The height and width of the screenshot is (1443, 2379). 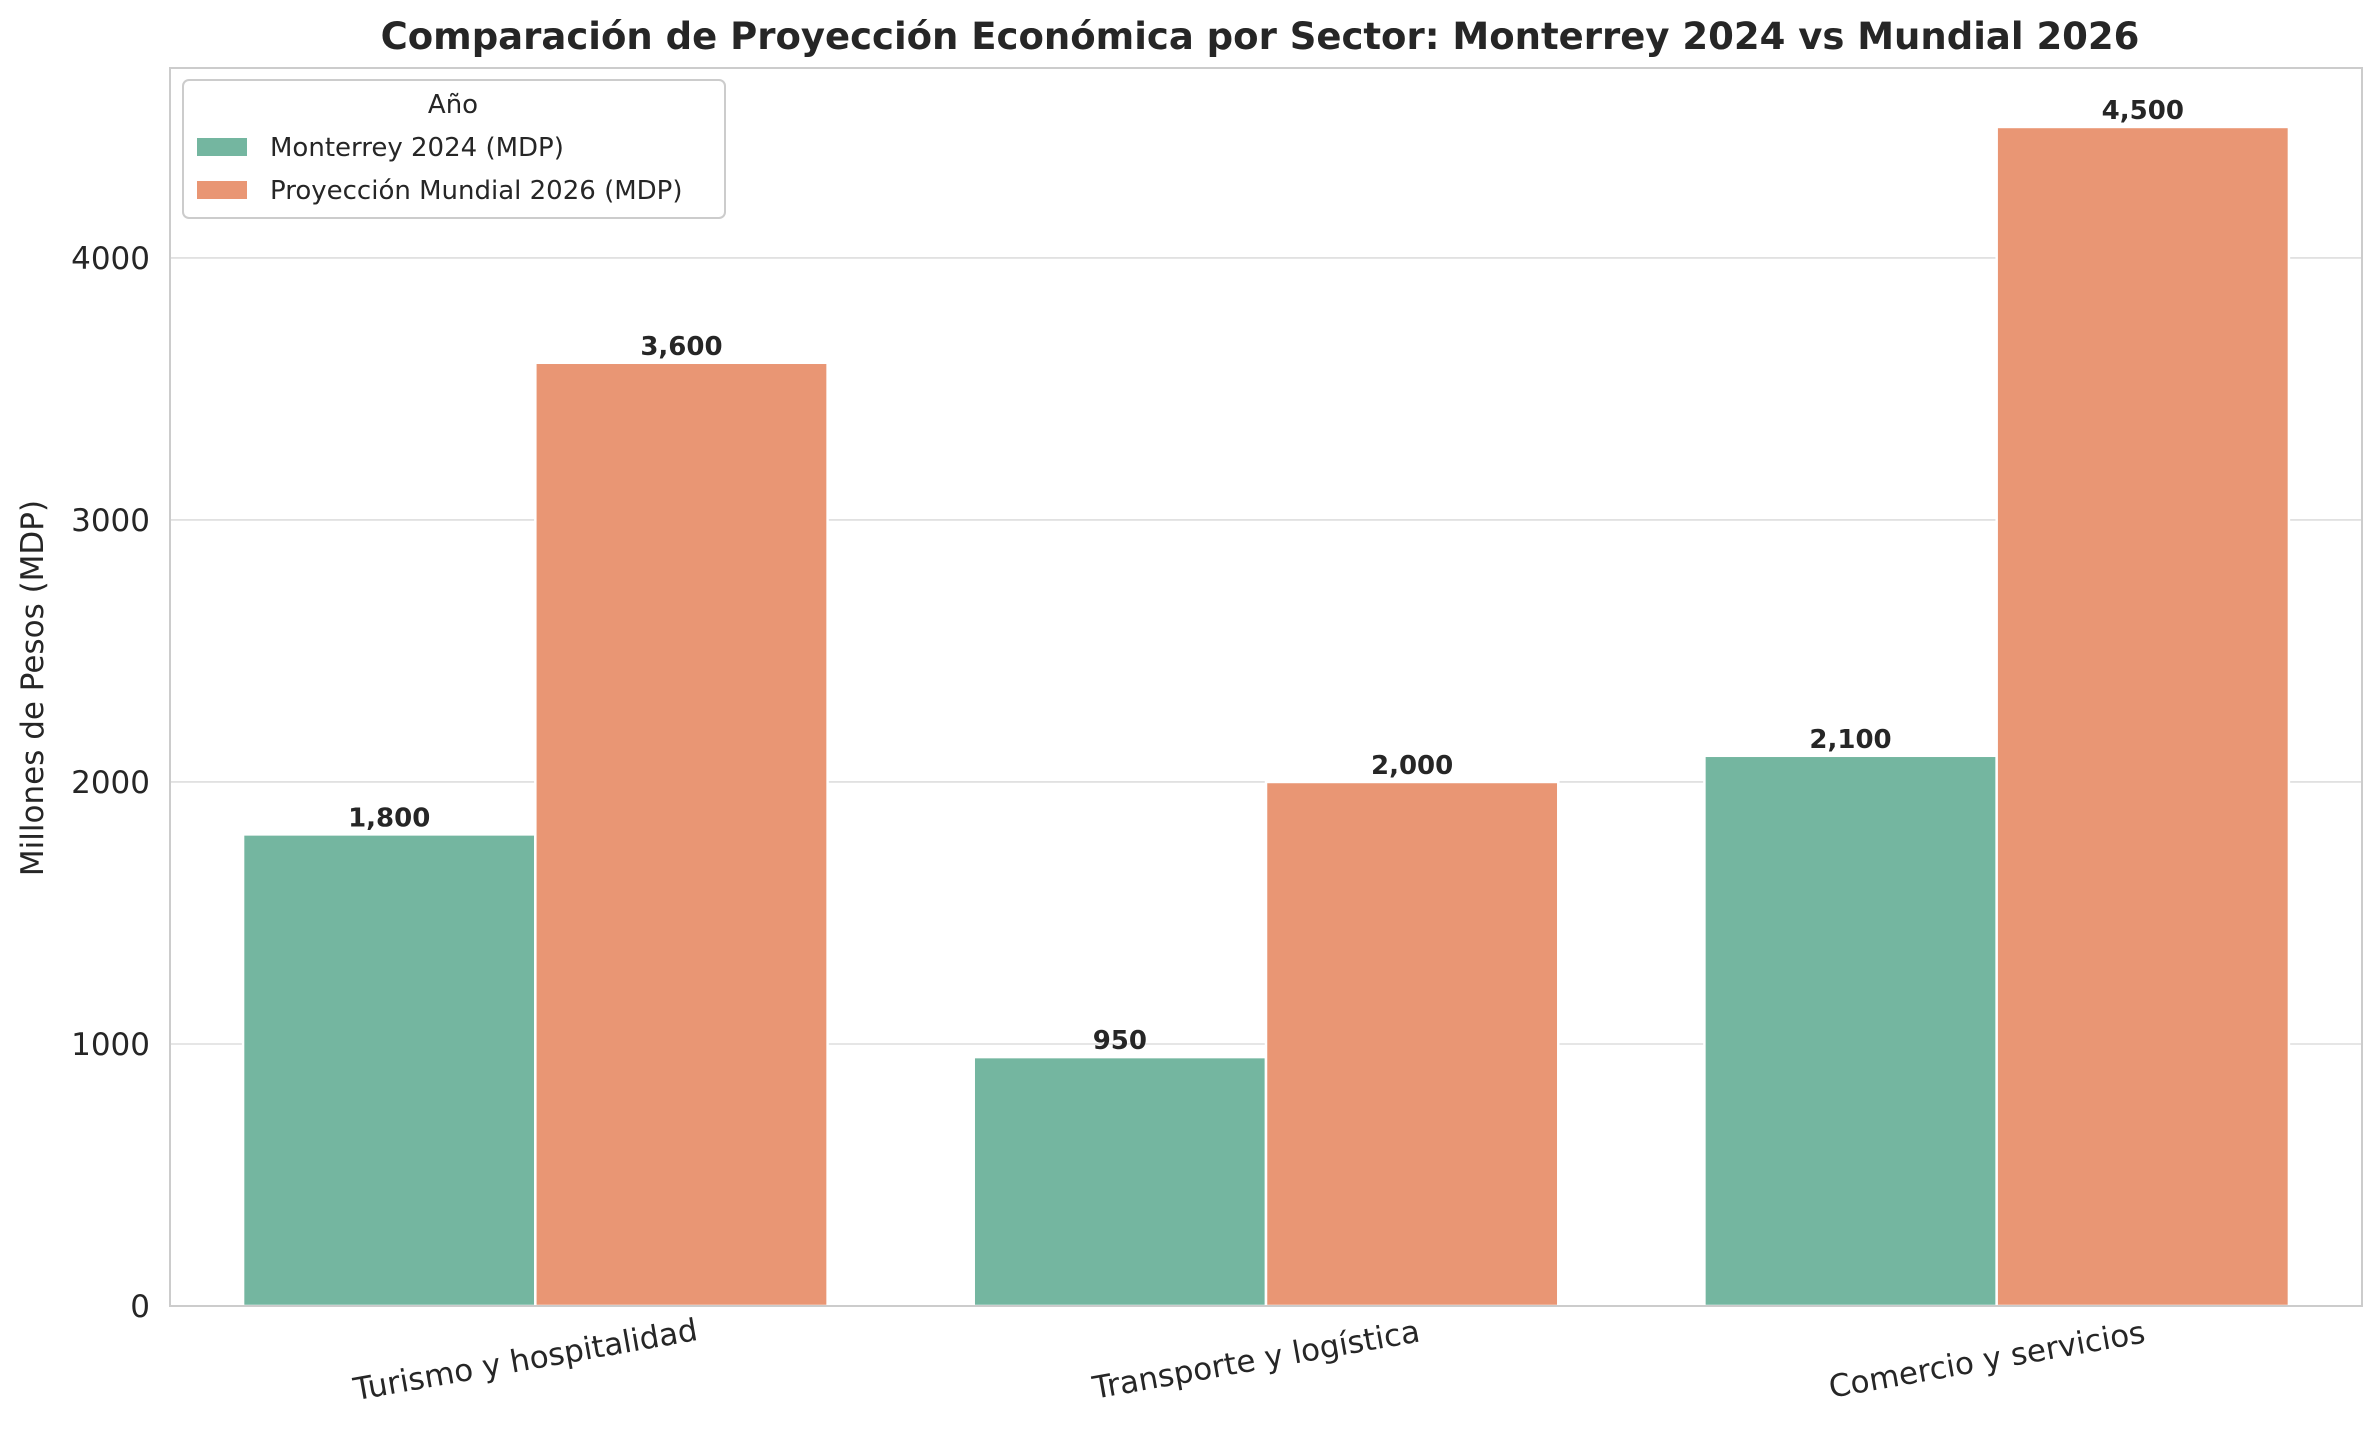 What do you see at coordinates (389, 818) in the screenshot?
I see `bar-value-label: 1,800` at bounding box center [389, 818].